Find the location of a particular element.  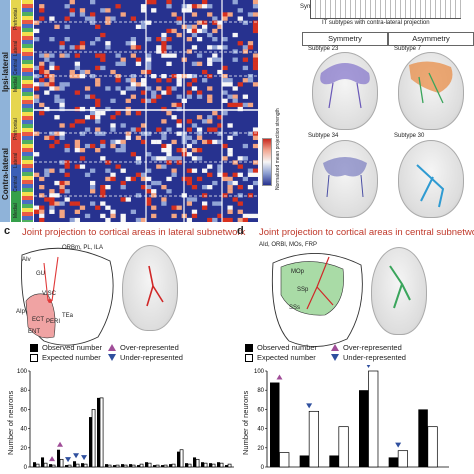

ipsi-side-bar is located at coordinates (5, 55).